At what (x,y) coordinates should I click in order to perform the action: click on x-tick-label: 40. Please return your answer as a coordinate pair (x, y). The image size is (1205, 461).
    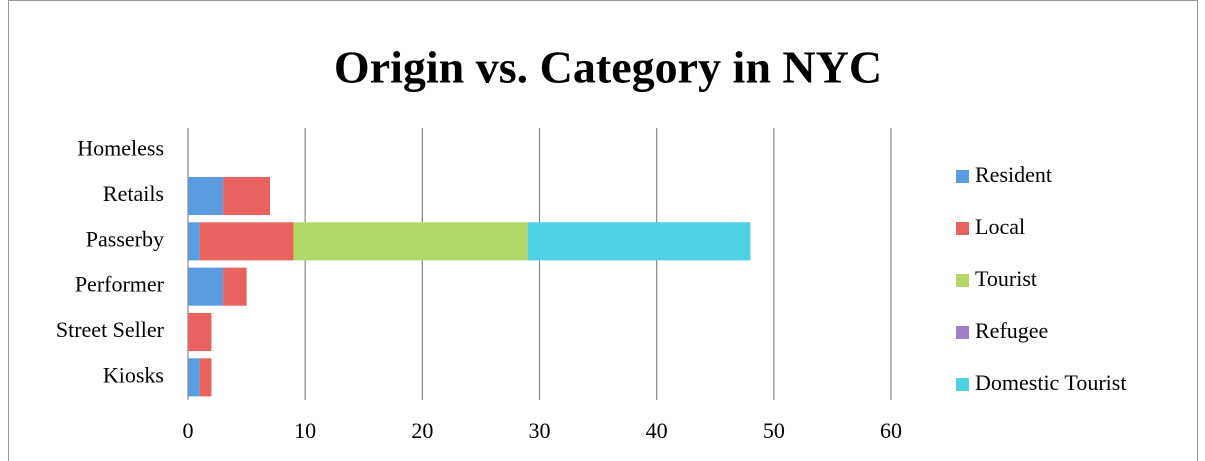
    Looking at the image, I should click on (657, 430).